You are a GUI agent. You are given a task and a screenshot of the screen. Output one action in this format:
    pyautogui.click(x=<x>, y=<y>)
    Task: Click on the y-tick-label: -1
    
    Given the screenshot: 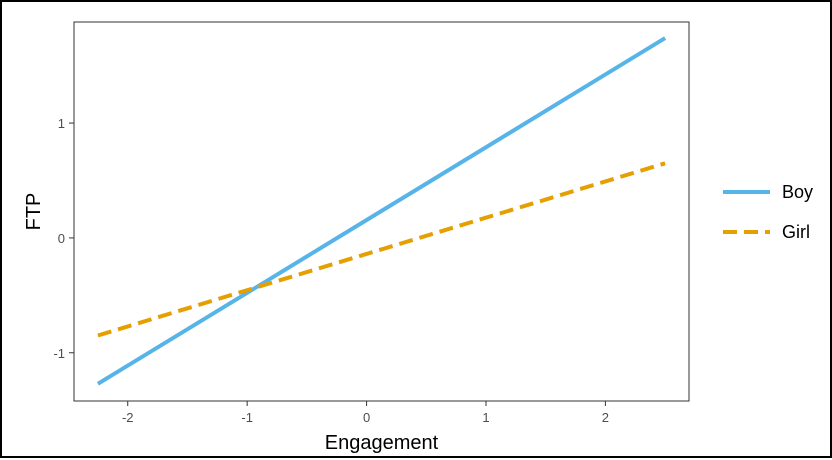 What is the action you would take?
    pyautogui.click(x=59, y=353)
    